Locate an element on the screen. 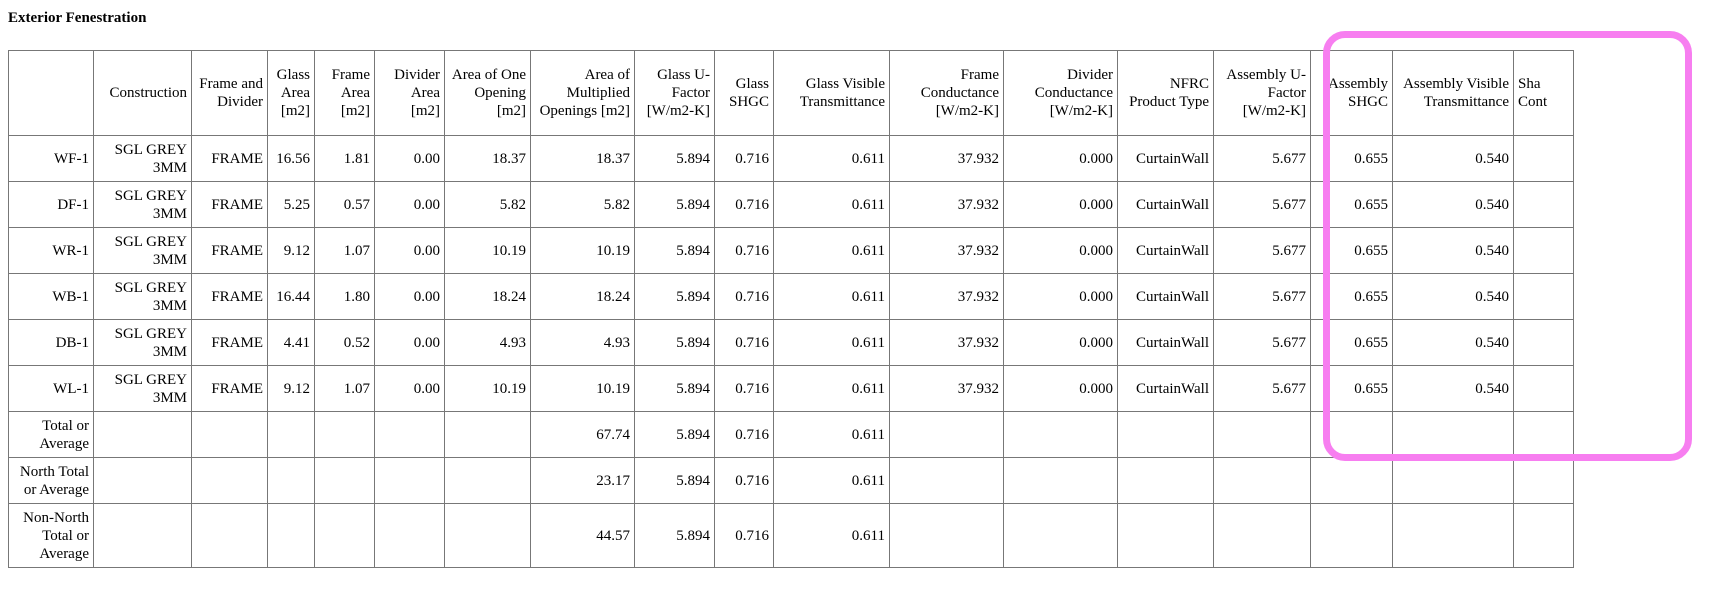 The image size is (1713, 613). table-cell: 16.44 is located at coordinates (291, 296).